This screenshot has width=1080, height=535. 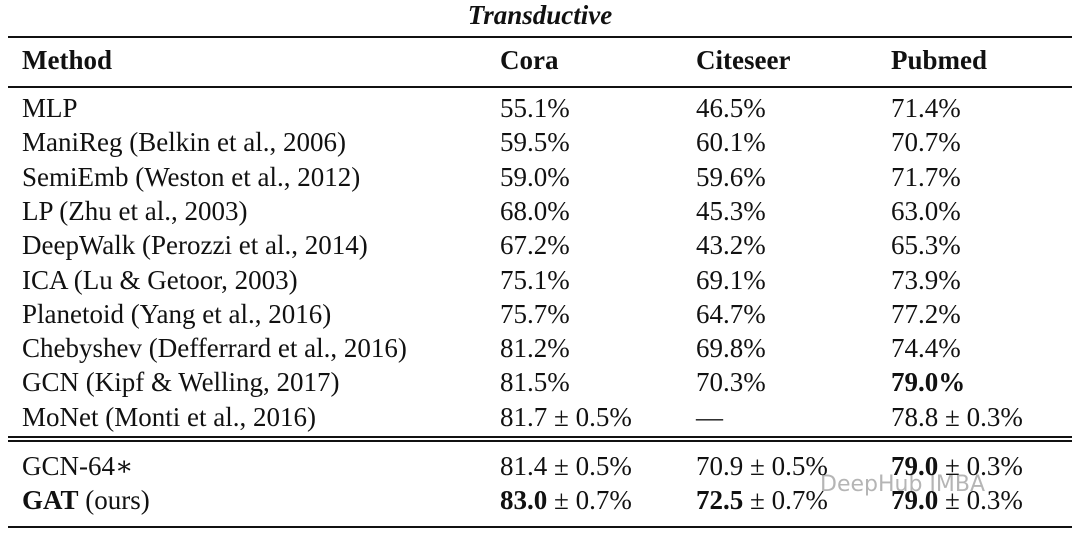 I want to click on top-rule, so click(x=540, y=37).